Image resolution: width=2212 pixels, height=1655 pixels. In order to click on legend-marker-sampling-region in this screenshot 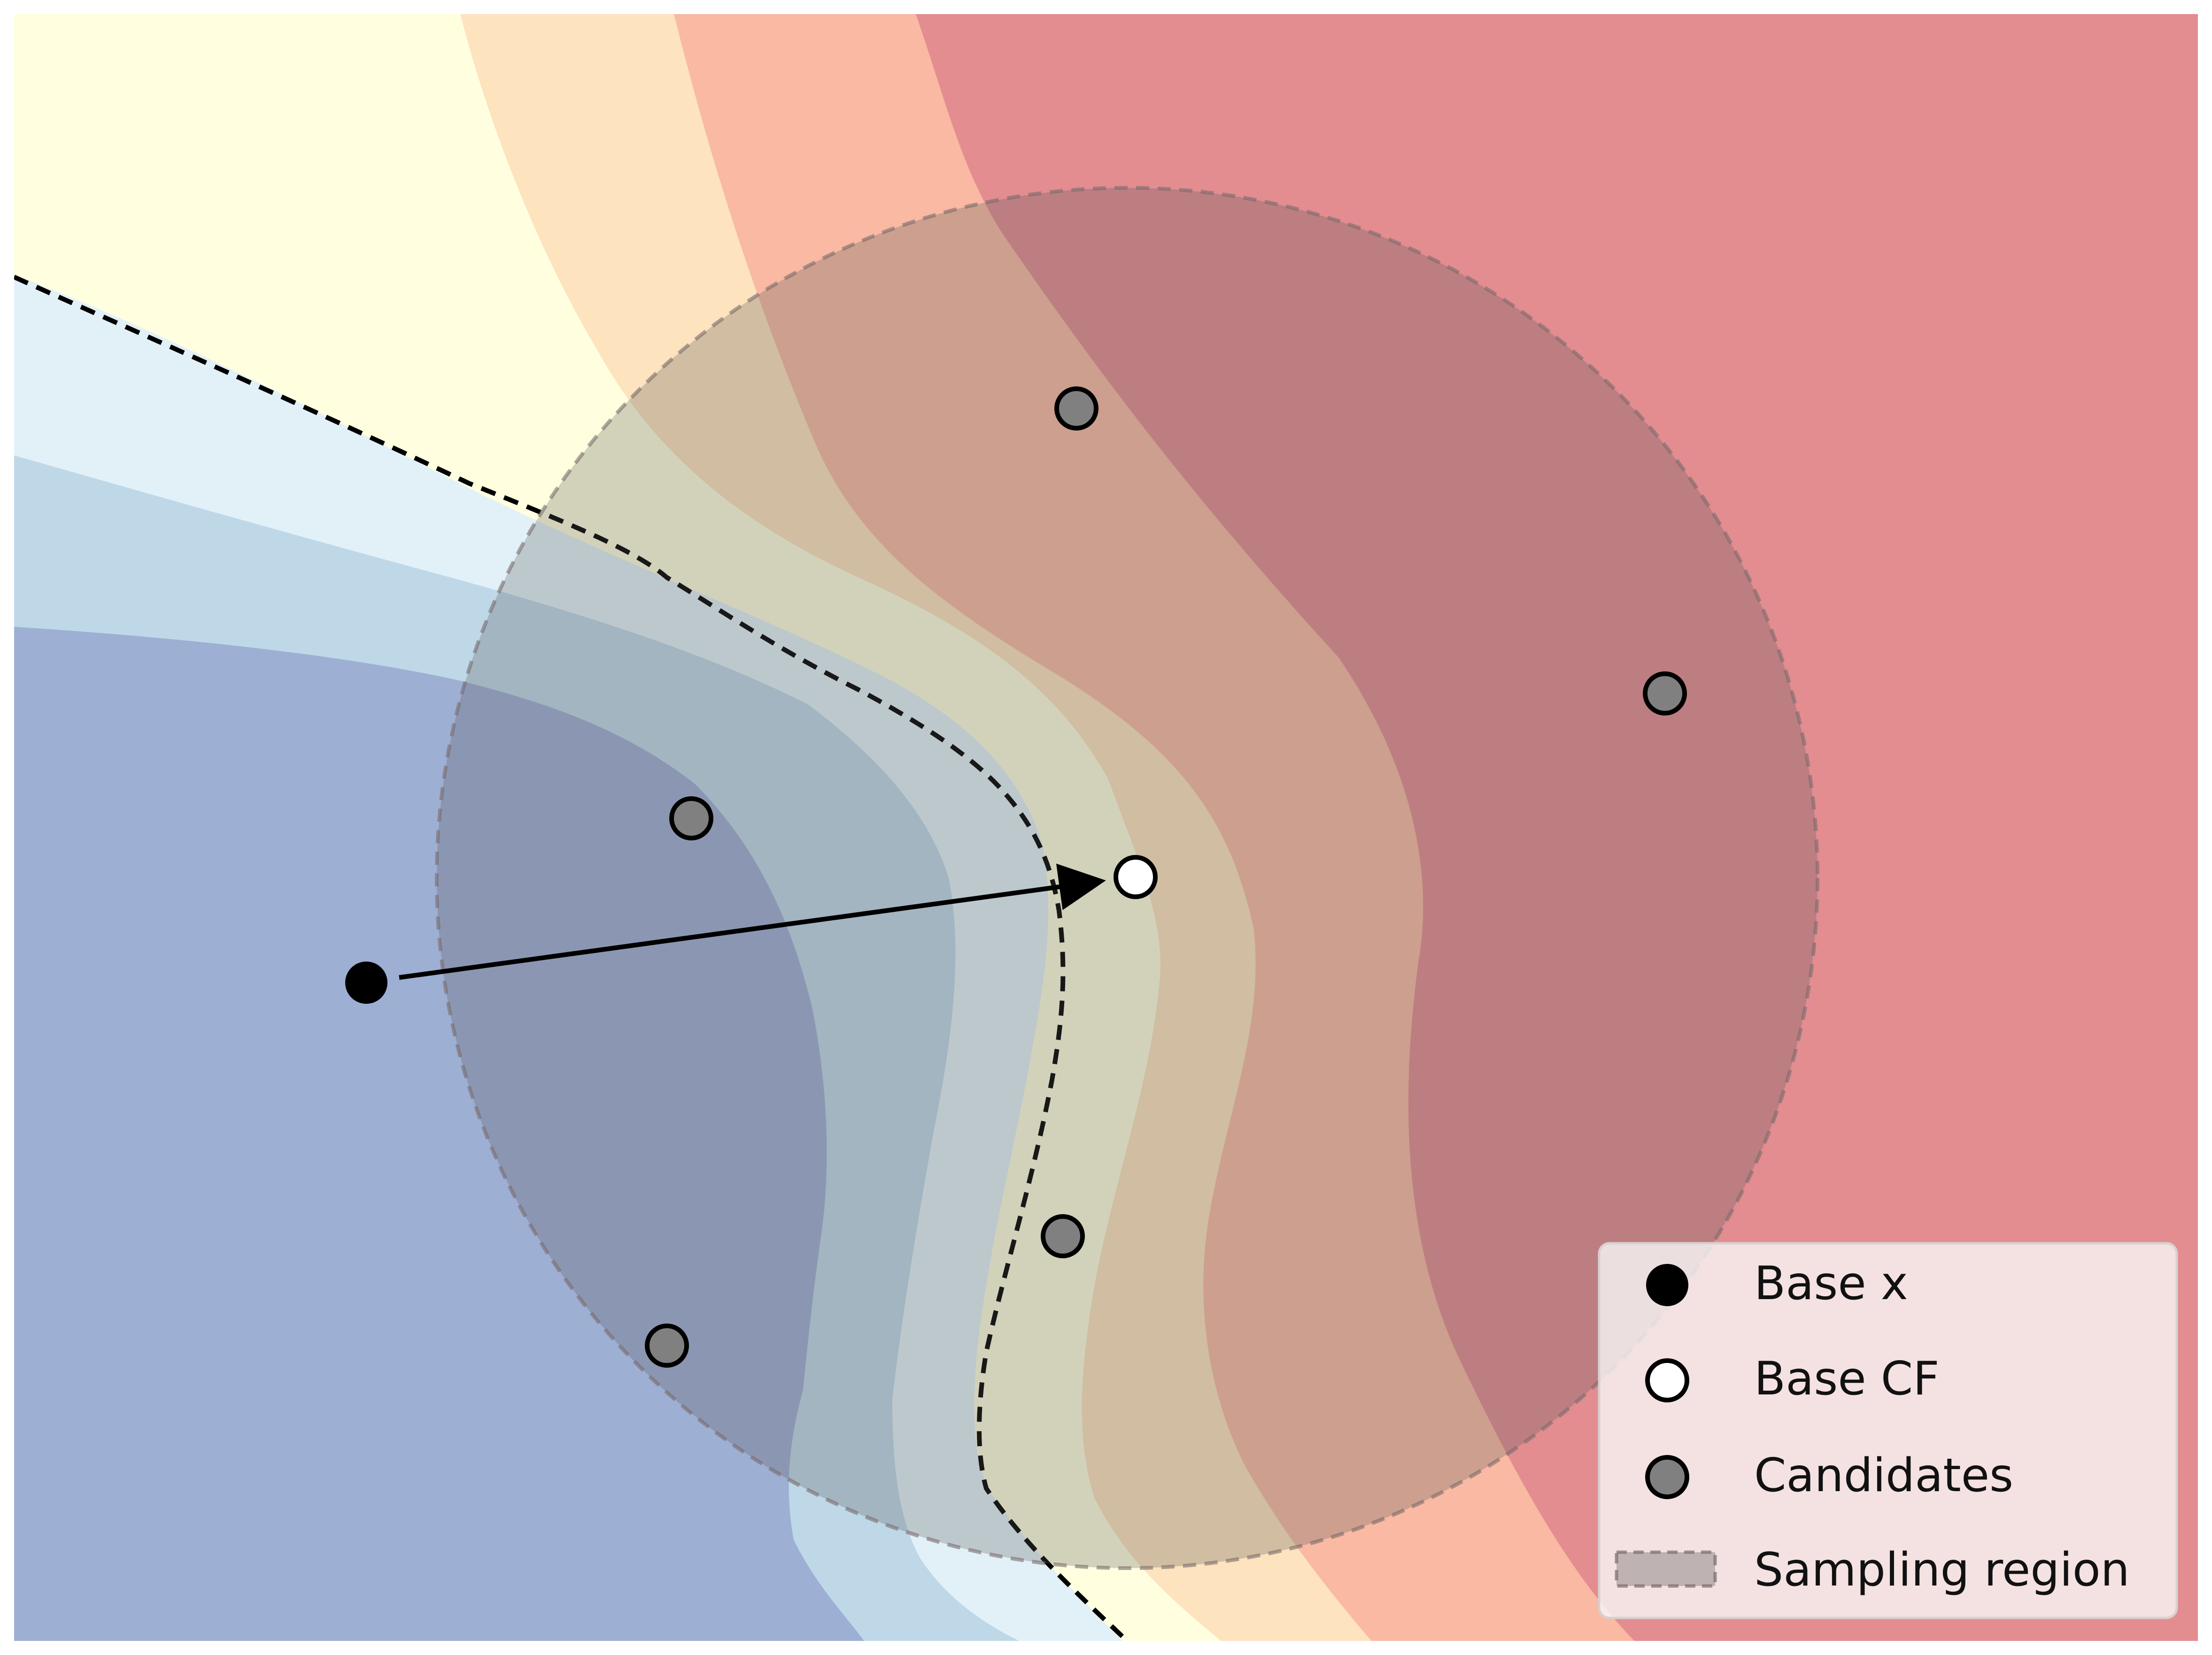, I will do `click(1666, 1569)`.